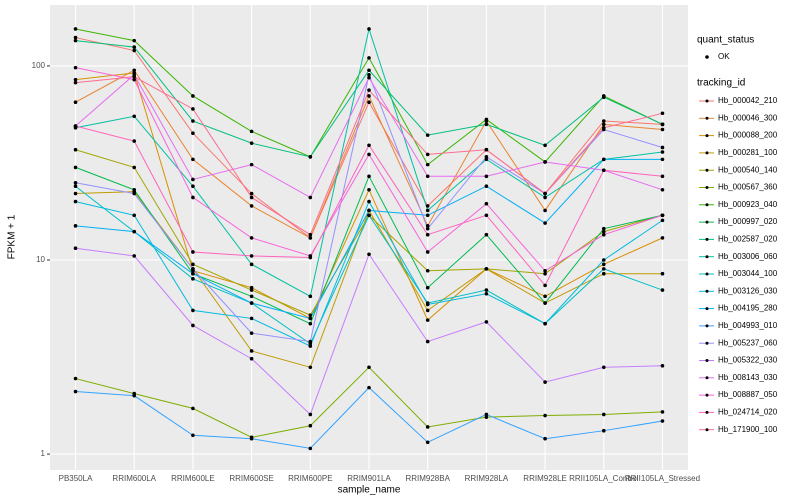 This screenshot has width=800, height=500. What do you see at coordinates (193, 478) in the screenshot?
I see `x-tick-label: RRIM600LE` at bounding box center [193, 478].